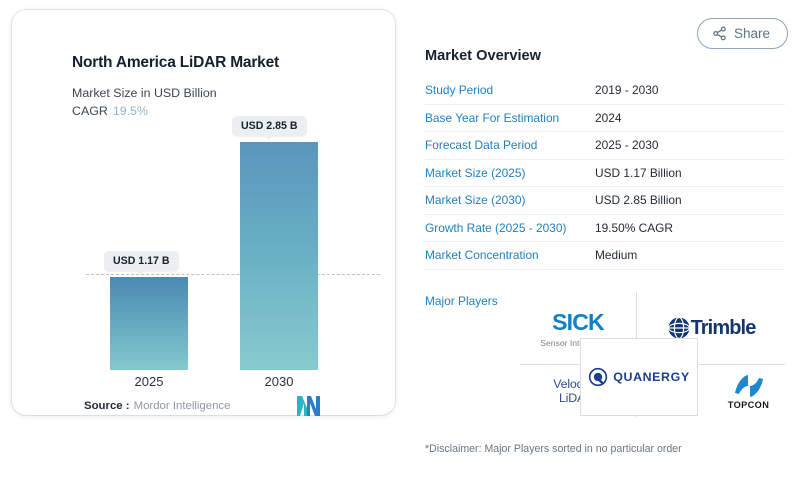 This screenshot has height=482, width=800. What do you see at coordinates (482, 255) in the screenshot?
I see `row-key: Market Concentration` at bounding box center [482, 255].